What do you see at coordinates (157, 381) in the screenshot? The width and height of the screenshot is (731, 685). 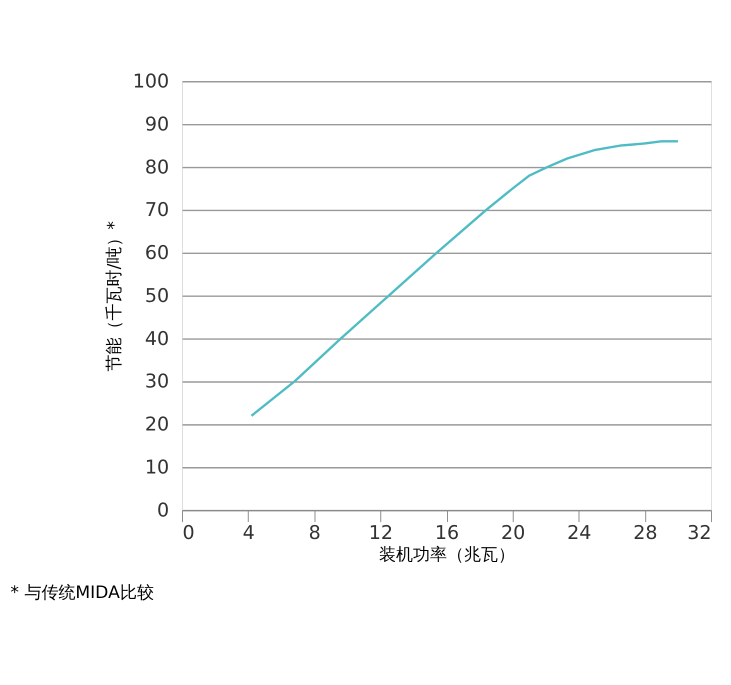 I see `y-tick-label: 30` at bounding box center [157, 381].